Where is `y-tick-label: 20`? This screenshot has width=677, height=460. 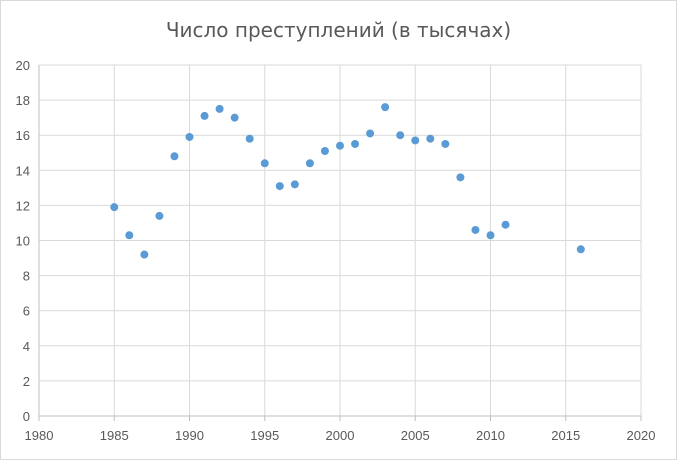
y-tick-label: 20 is located at coordinates (23, 65).